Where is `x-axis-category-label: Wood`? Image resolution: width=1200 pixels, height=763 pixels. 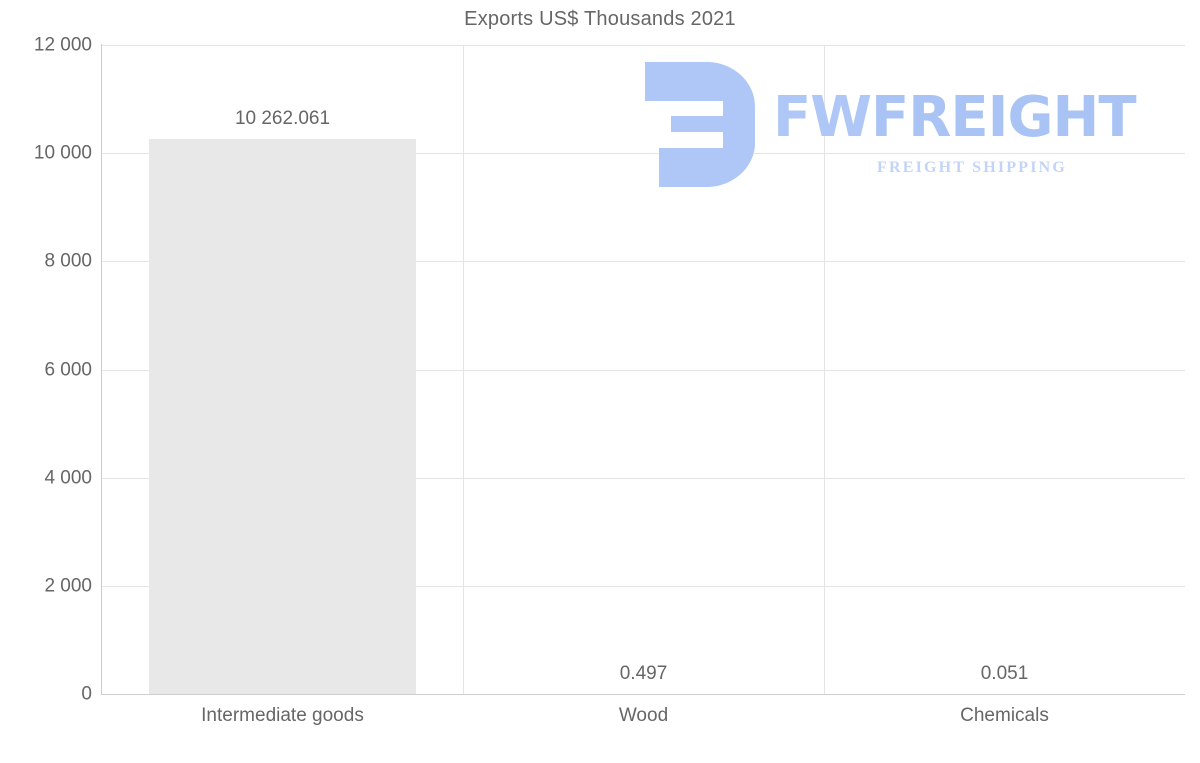 x-axis-category-label: Wood is located at coordinates (643, 715).